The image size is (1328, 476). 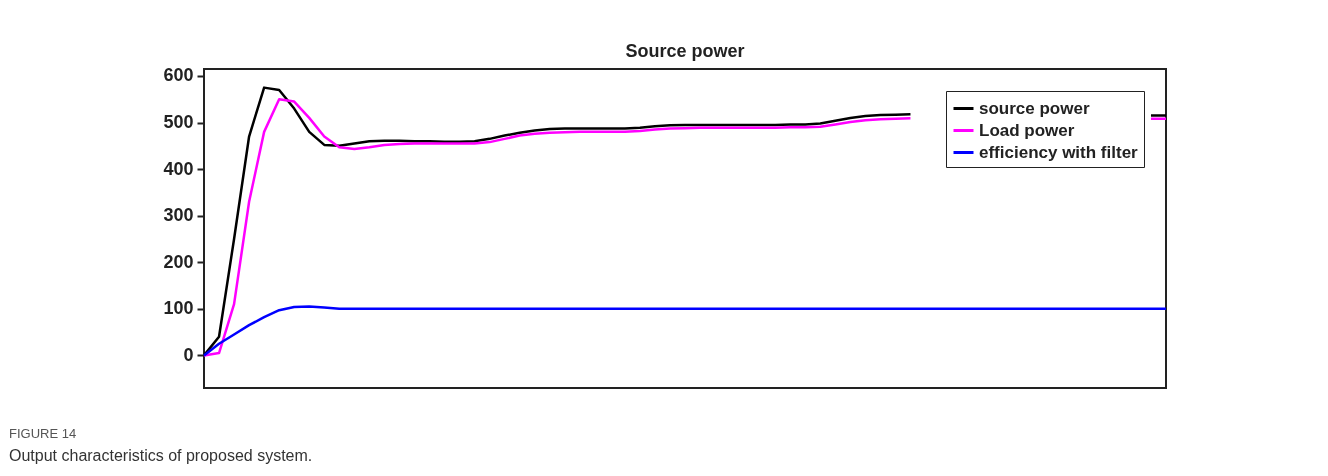 I want to click on y-tick-label: 400, so click(x=178, y=168).